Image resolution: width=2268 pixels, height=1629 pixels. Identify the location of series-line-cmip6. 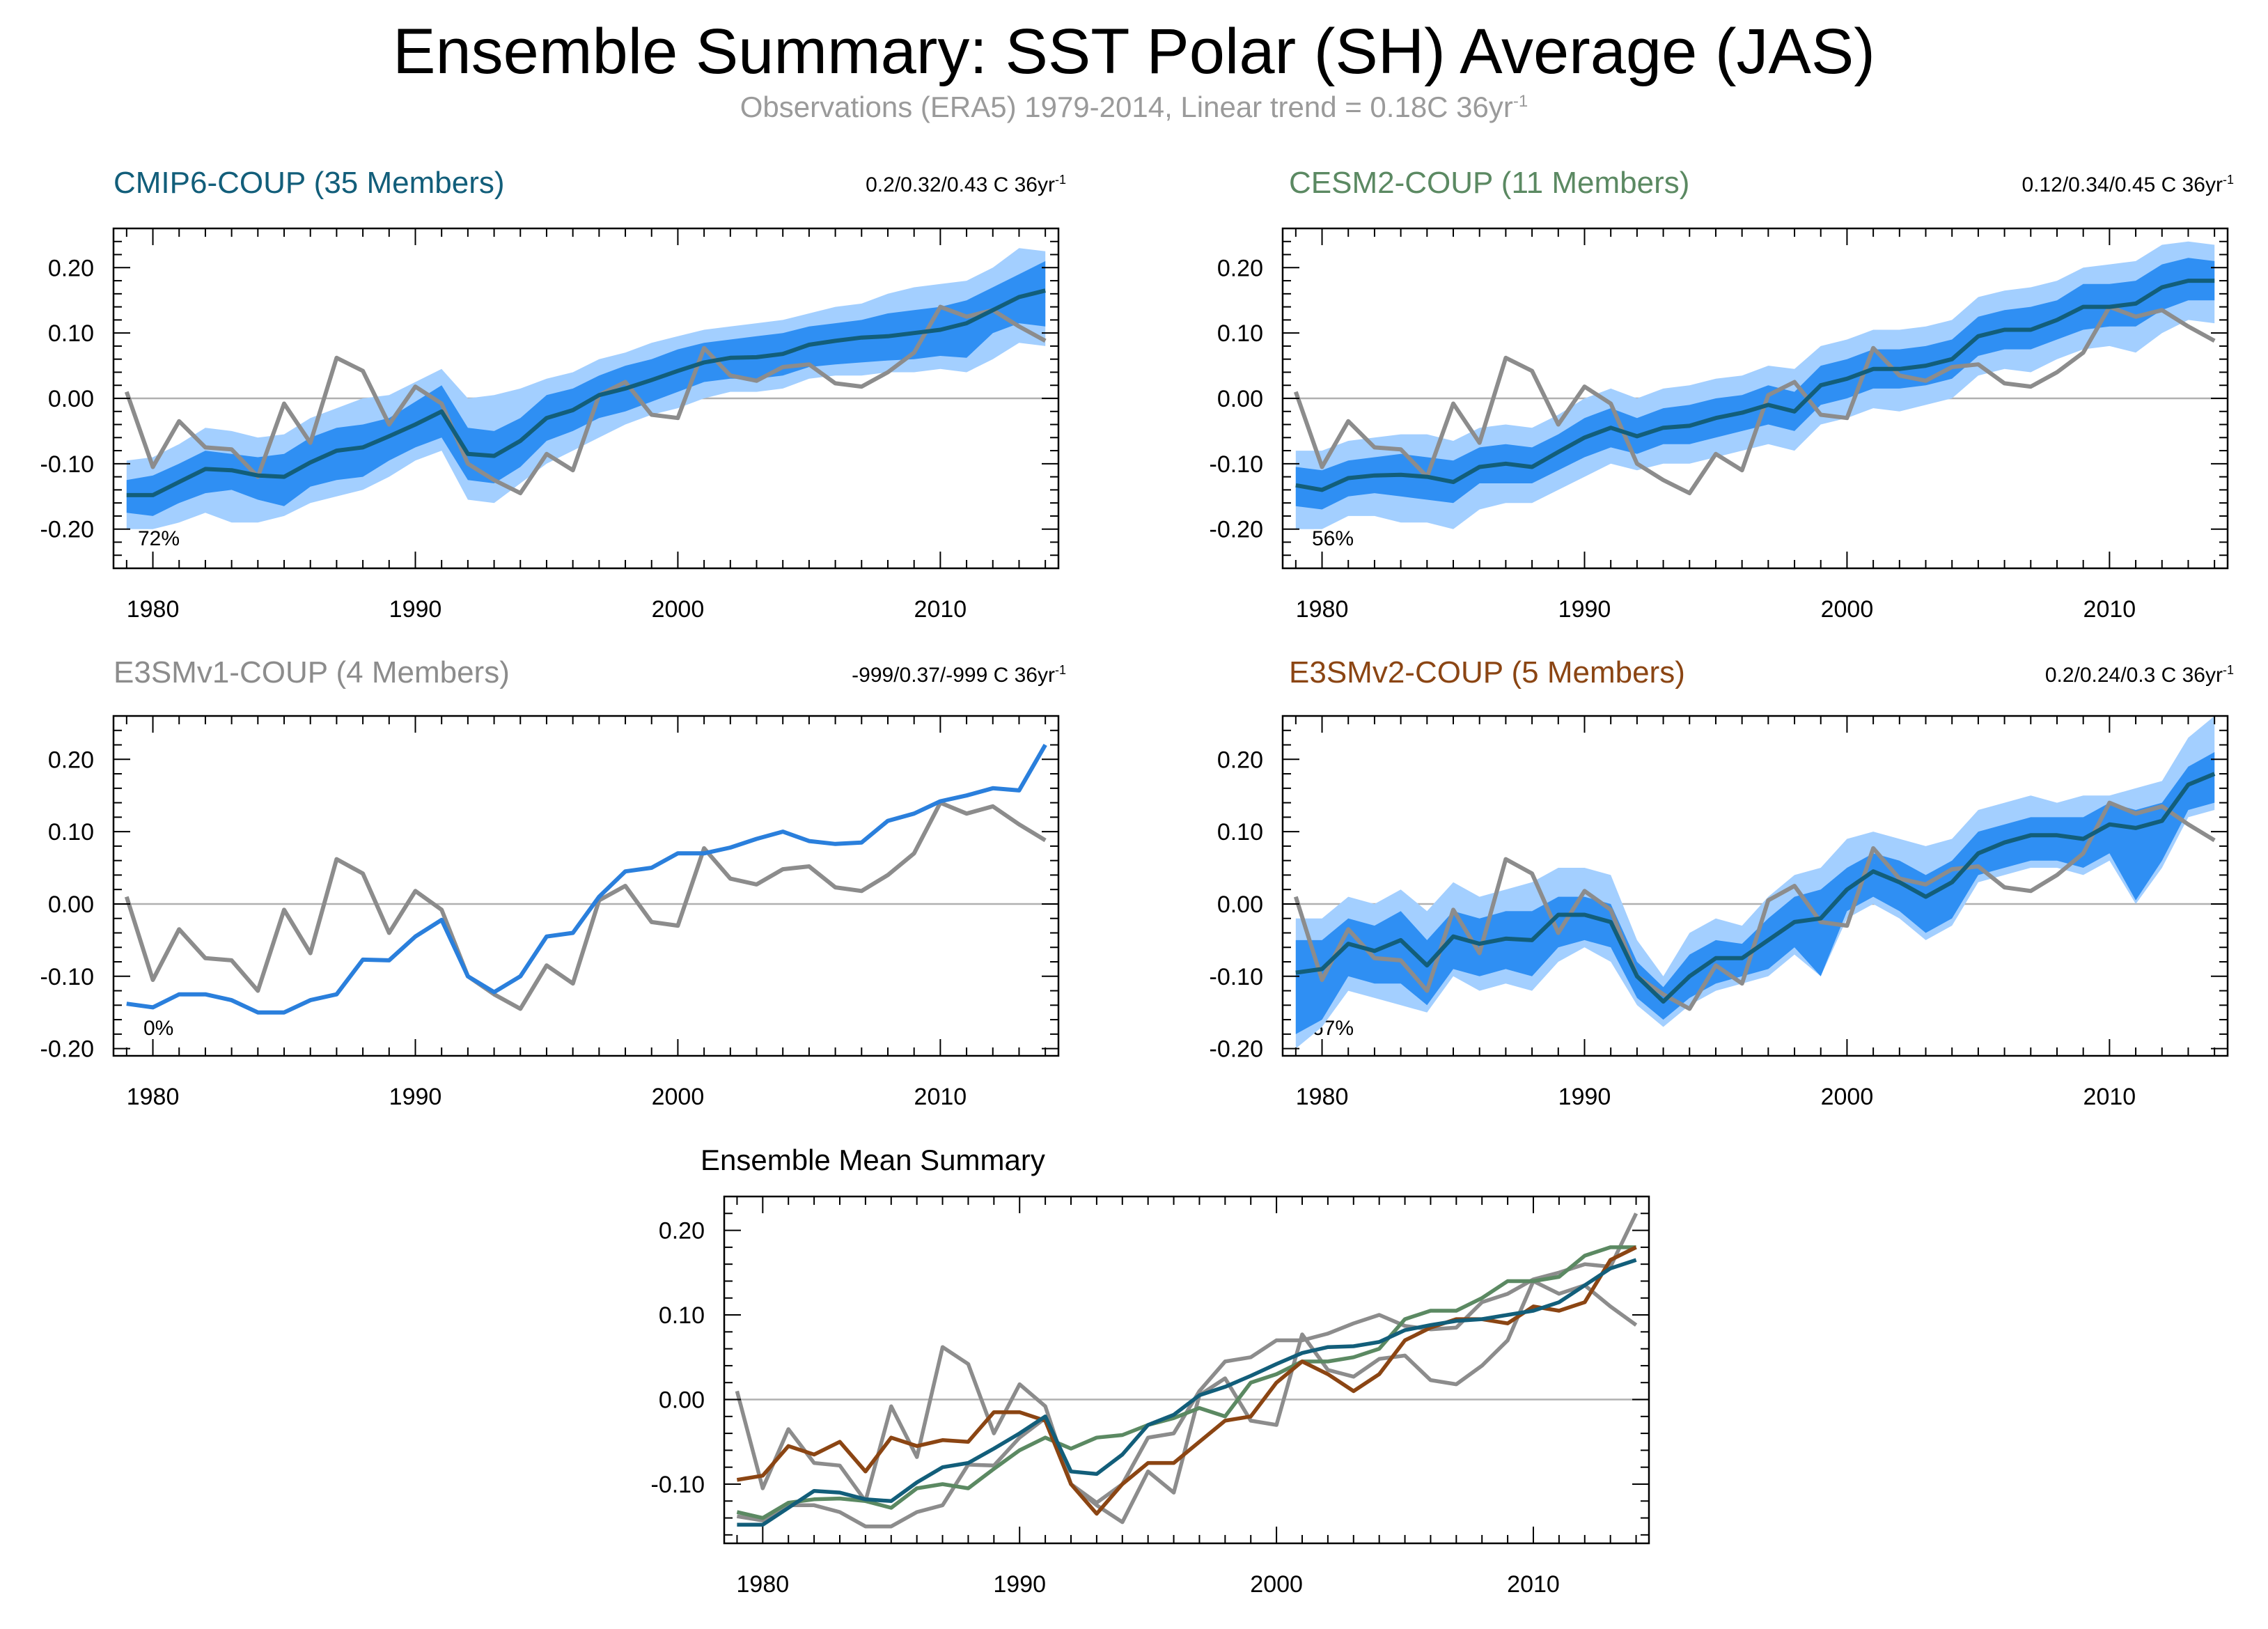
(1187, 1392).